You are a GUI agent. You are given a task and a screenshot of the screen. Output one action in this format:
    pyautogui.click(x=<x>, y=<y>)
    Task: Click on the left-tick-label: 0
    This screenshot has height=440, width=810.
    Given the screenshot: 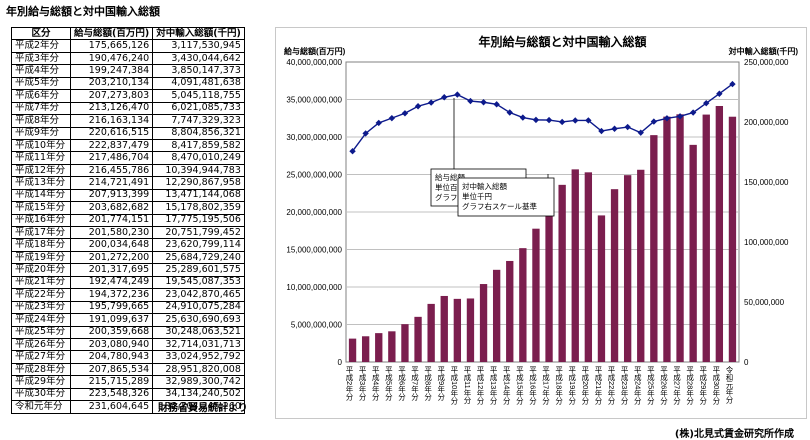 What is the action you would take?
    pyautogui.click(x=340, y=362)
    